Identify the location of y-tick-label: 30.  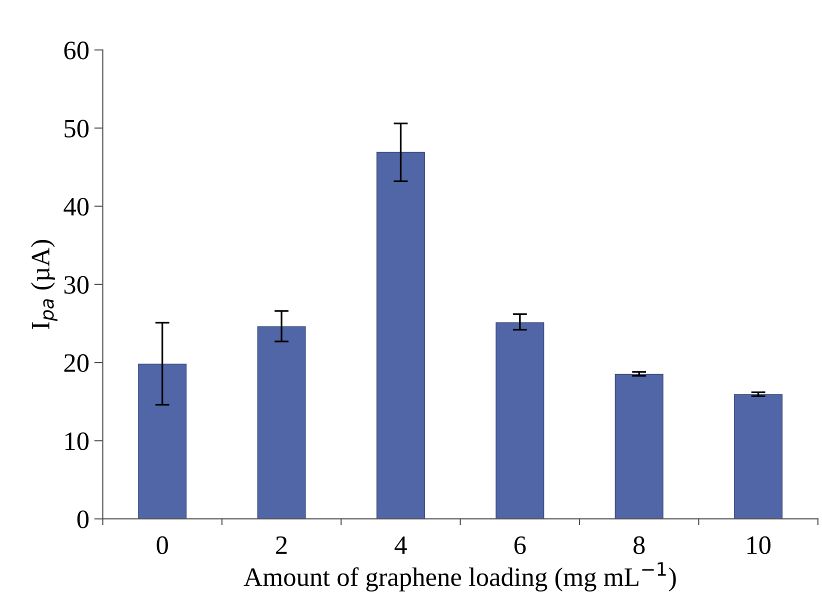
(76, 285).